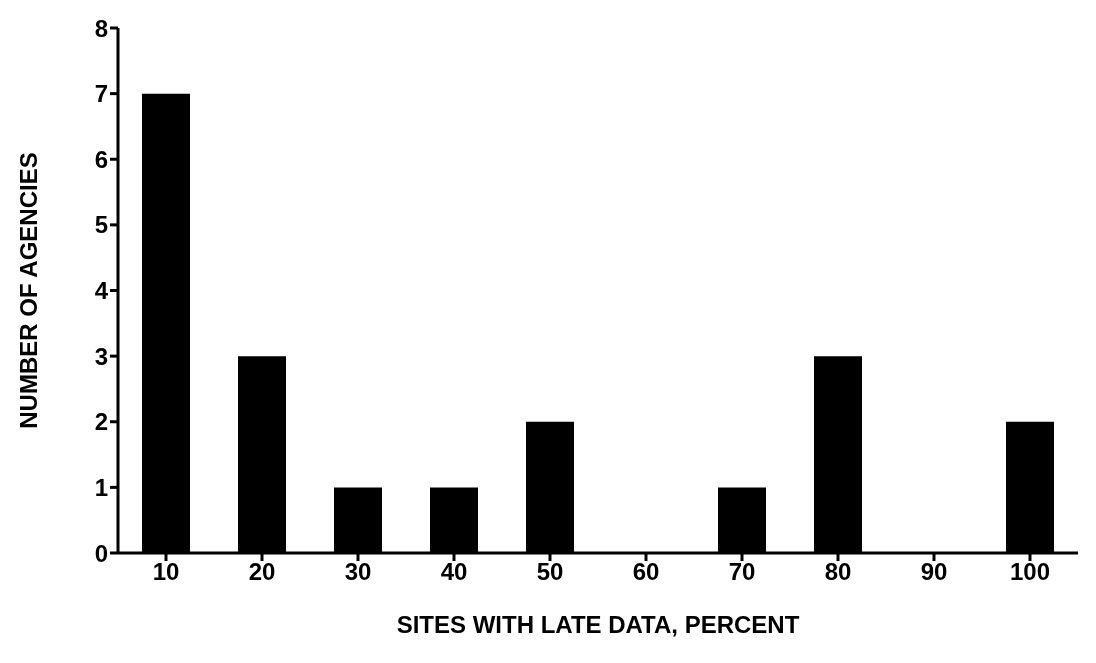 Image resolution: width=1096 pixels, height=663 pixels. I want to click on y-tick-label: 6, so click(101, 159).